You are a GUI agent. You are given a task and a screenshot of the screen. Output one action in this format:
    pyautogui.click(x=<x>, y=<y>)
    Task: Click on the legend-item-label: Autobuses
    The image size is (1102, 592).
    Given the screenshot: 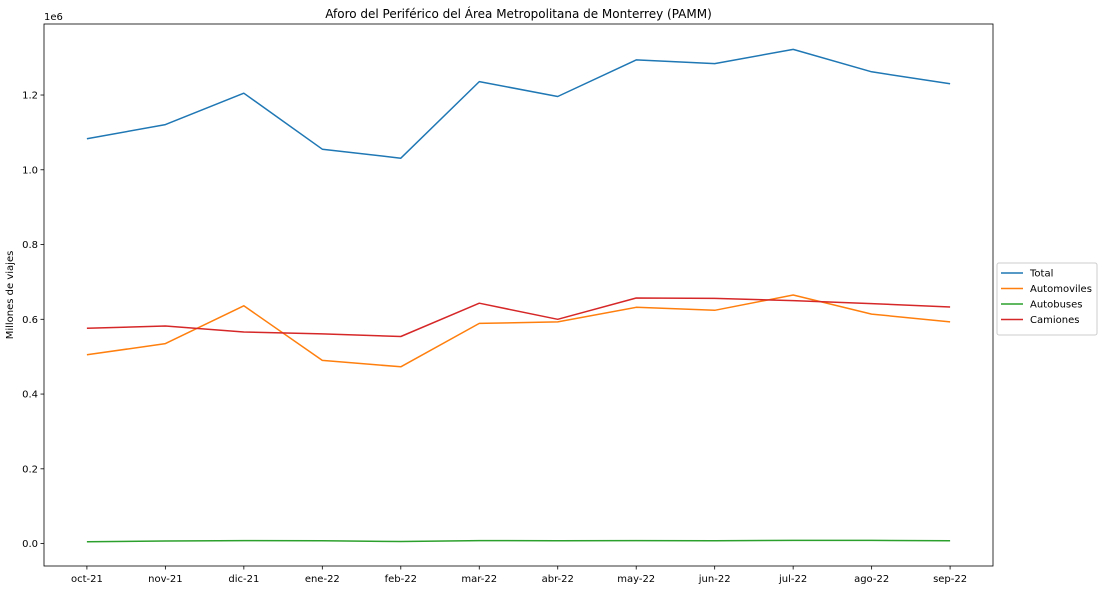 What is the action you would take?
    pyautogui.click(x=1056, y=305)
    